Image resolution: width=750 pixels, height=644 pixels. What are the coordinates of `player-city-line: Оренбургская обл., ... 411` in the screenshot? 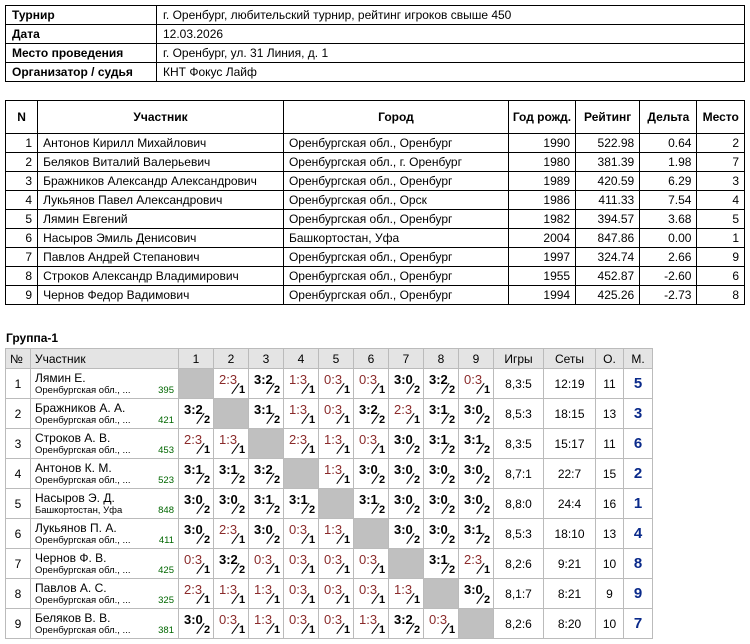 It's located at (104, 540).